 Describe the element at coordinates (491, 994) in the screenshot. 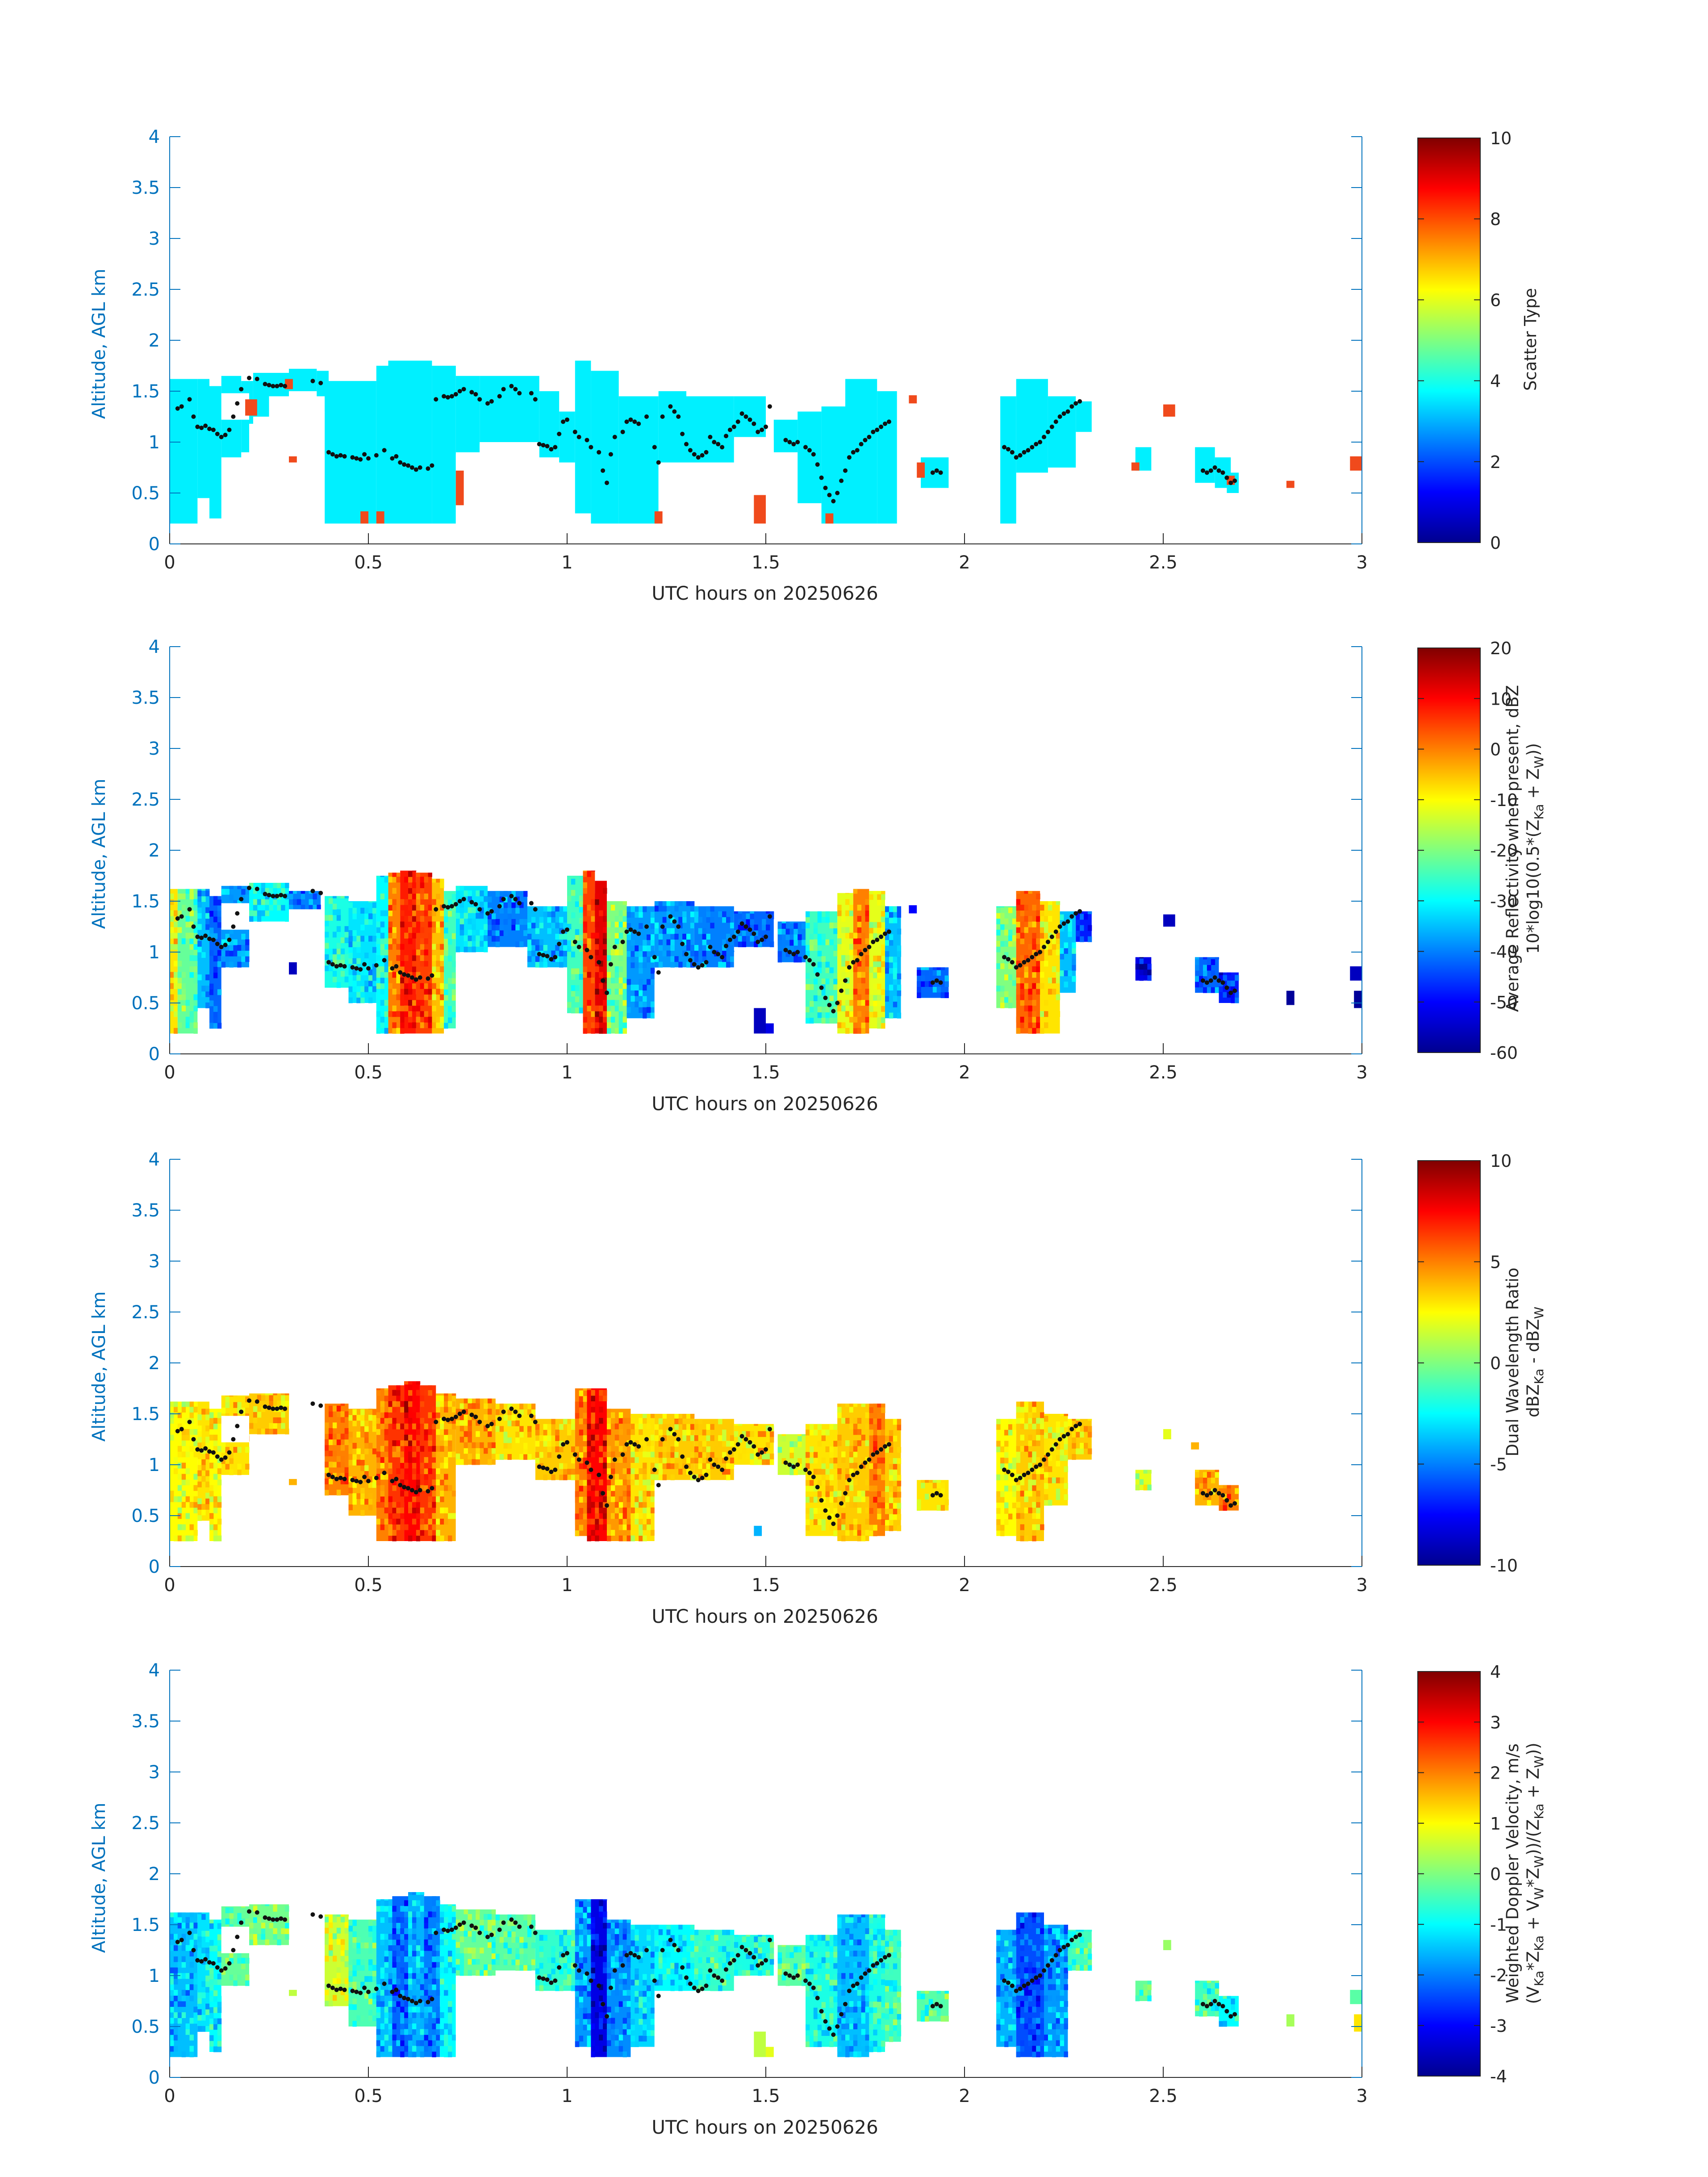

I see `heatmap-gap` at that location.